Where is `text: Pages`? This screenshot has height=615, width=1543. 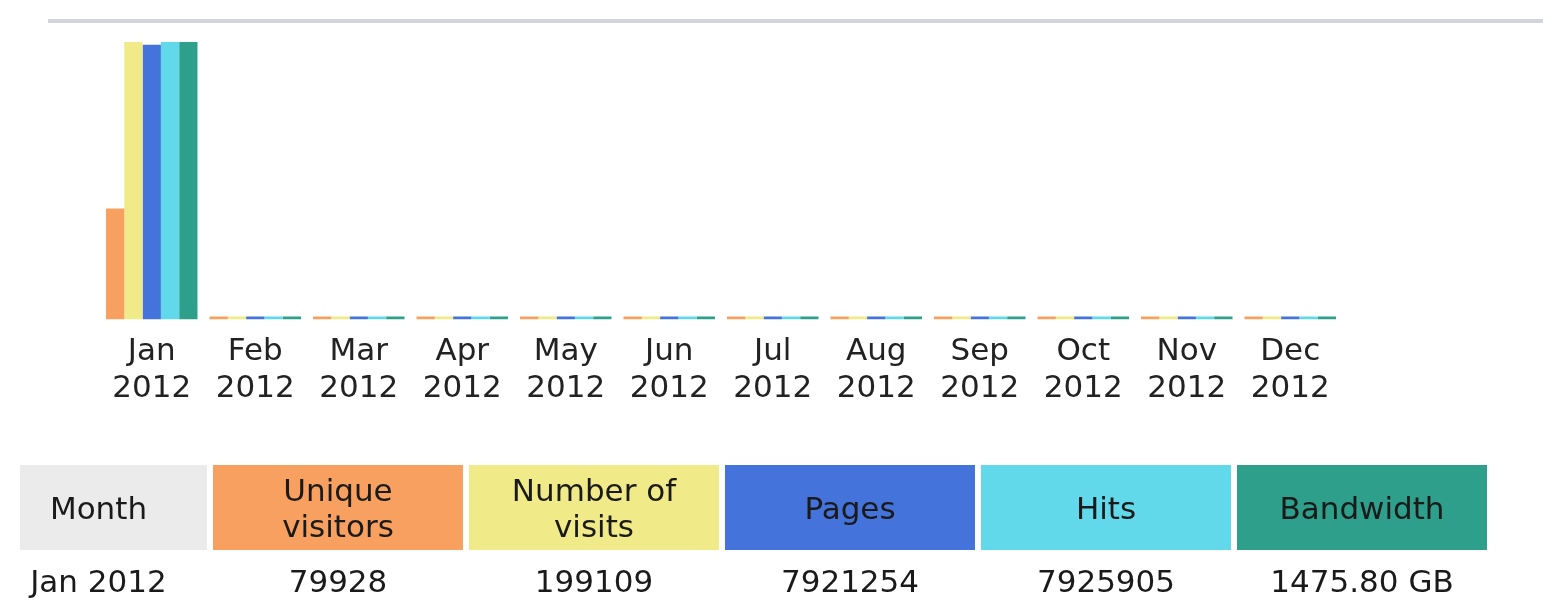 text: Pages is located at coordinates (850, 507).